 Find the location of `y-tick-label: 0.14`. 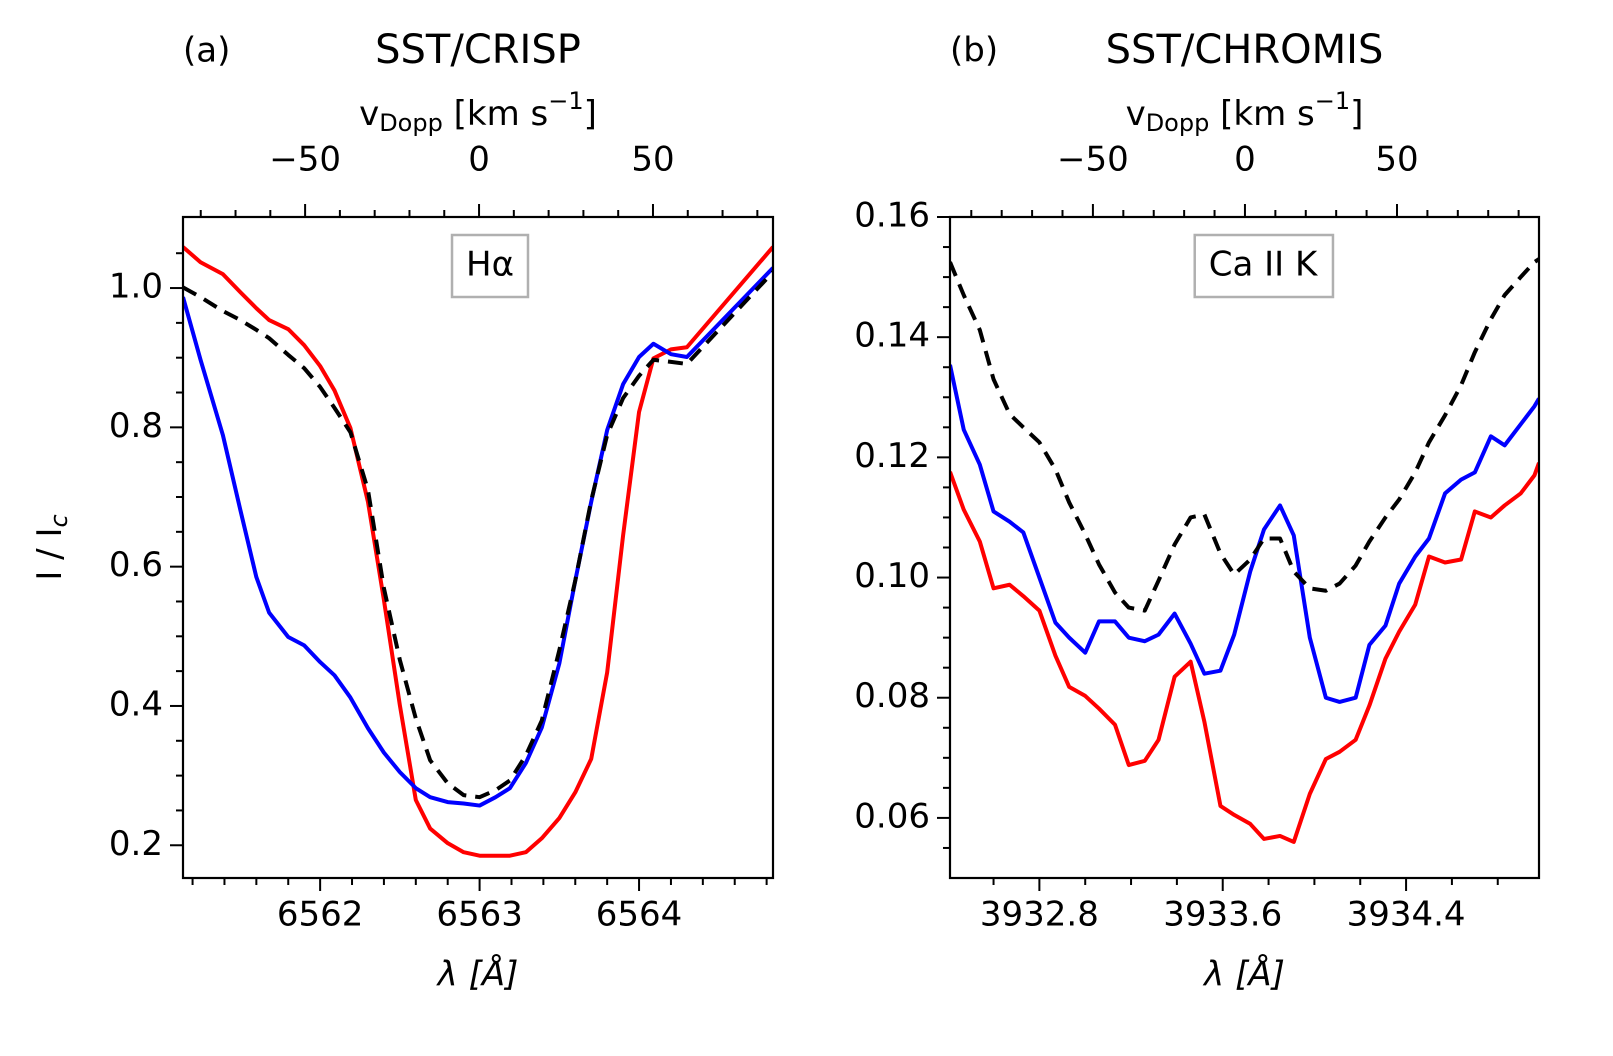

y-tick-label: 0.14 is located at coordinates (892, 336).